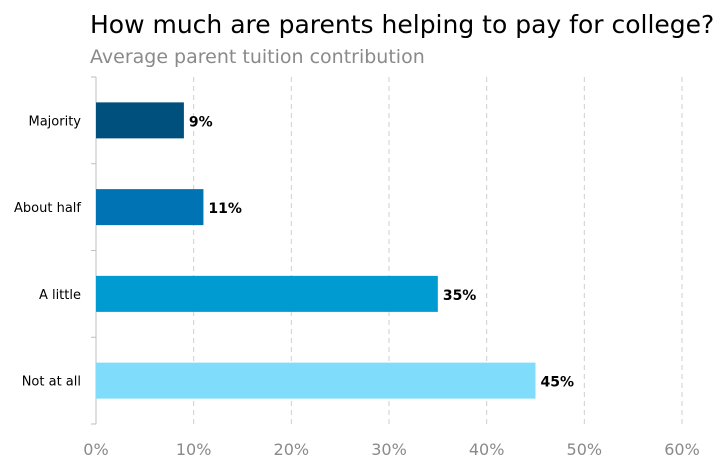 The image size is (720, 475). Describe the element at coordinates (60, 295) in the screenshot. I see `category-label: A little` at that location.